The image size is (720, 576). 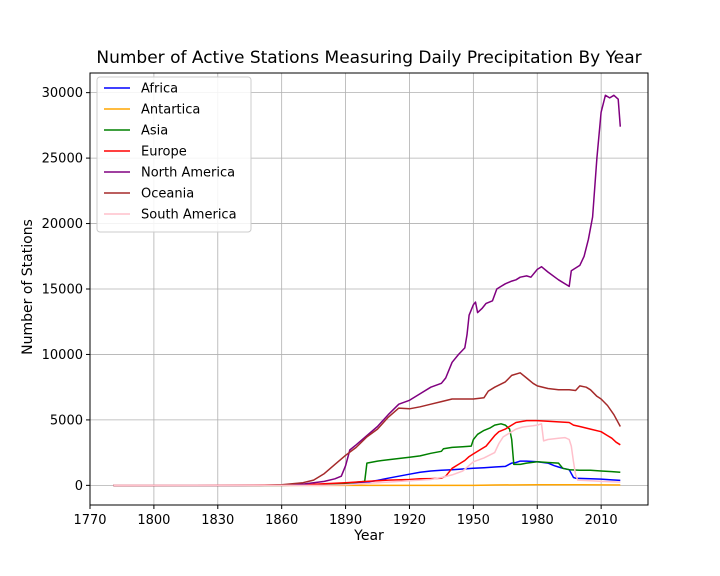 I want to click on y-tick-label: 0, so click(x=79, y=486).